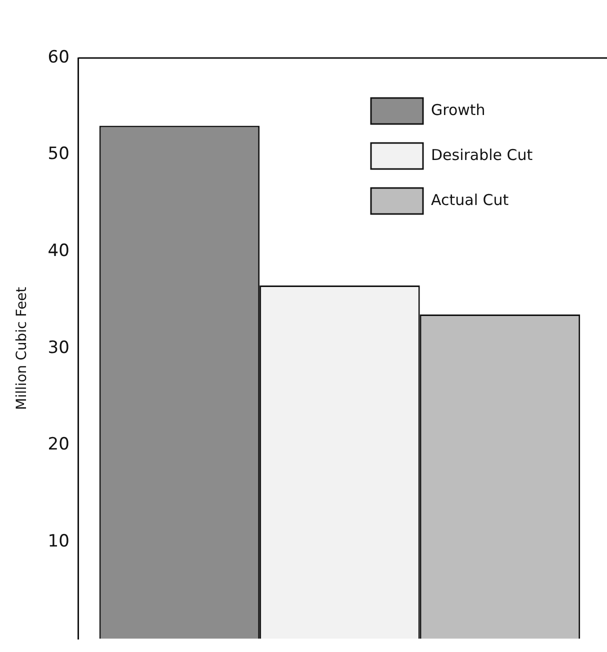  I want to click on y-tick-label: 50, so click(59, 154).